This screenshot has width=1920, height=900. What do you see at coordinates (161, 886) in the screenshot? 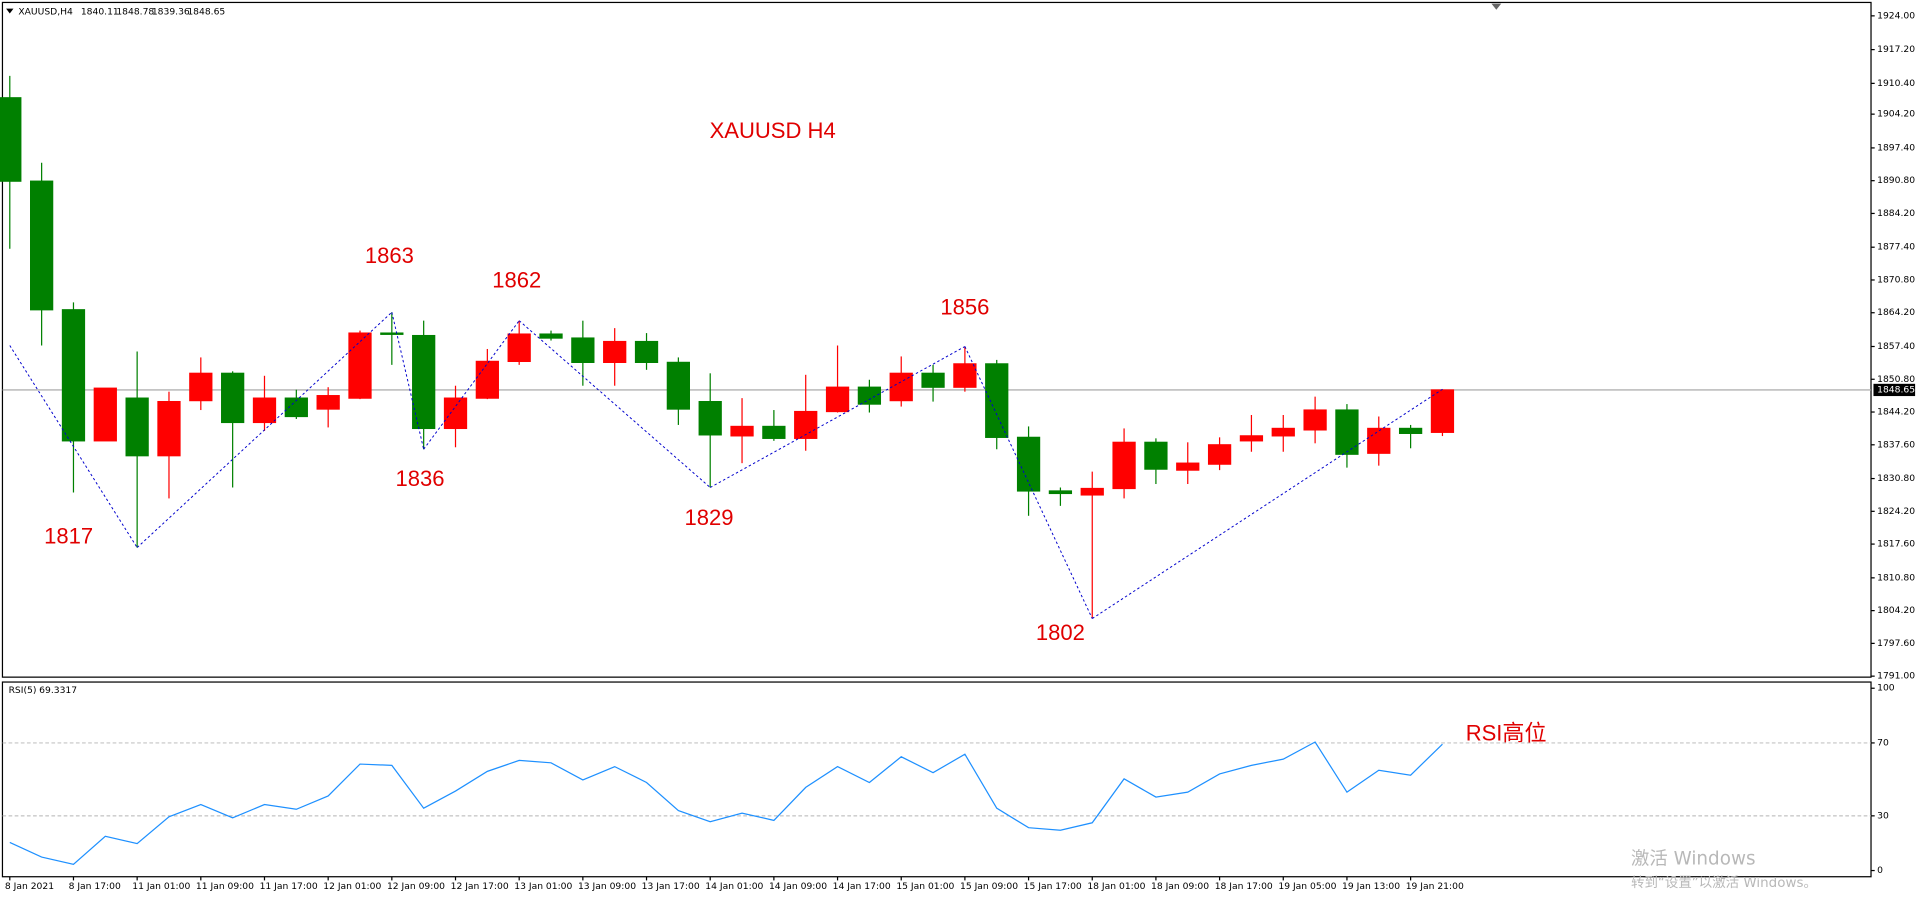
I see `x-tick-label: 11 Jan 01:00` at bounding box center [161, 886].